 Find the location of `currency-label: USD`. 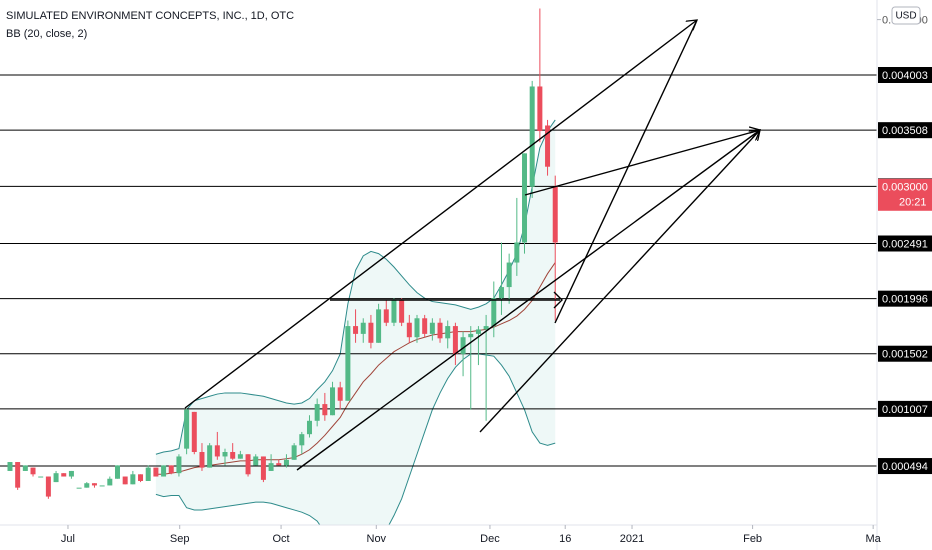

currency-label: USD is located at coordinates (905, 16).